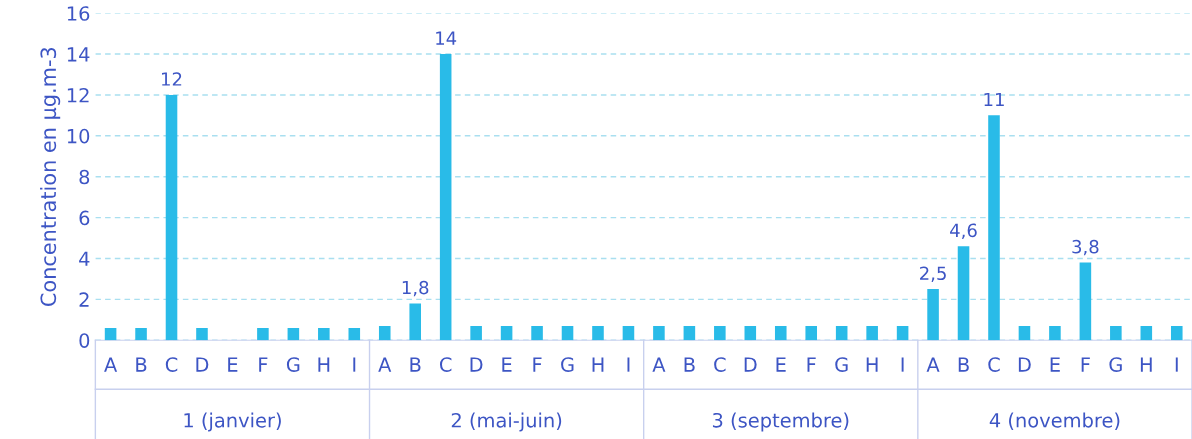 The image size is (1192, 439). Describe the element at coordinates (78, 13) in the screenshot. I see `y-tick-label: 16` at that location.